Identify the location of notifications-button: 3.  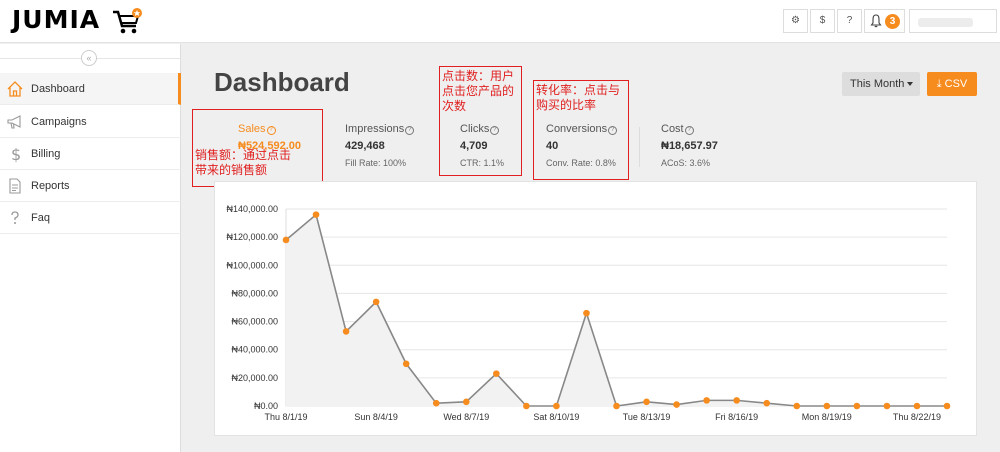
(884, 21).